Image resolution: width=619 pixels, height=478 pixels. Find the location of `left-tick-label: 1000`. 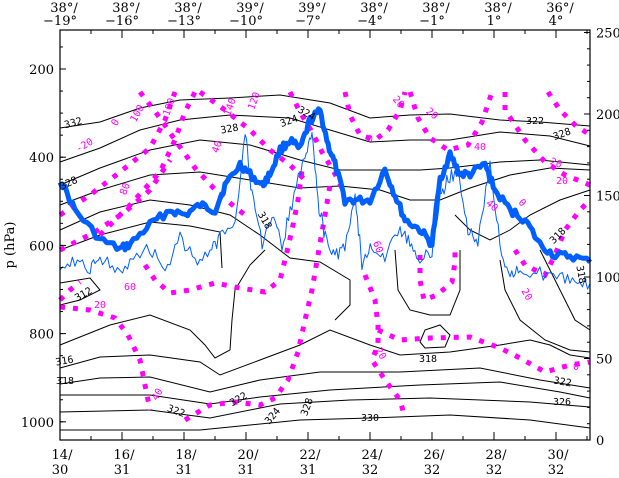

left-tick-label: 1000 is located at coordinates (37, 423).